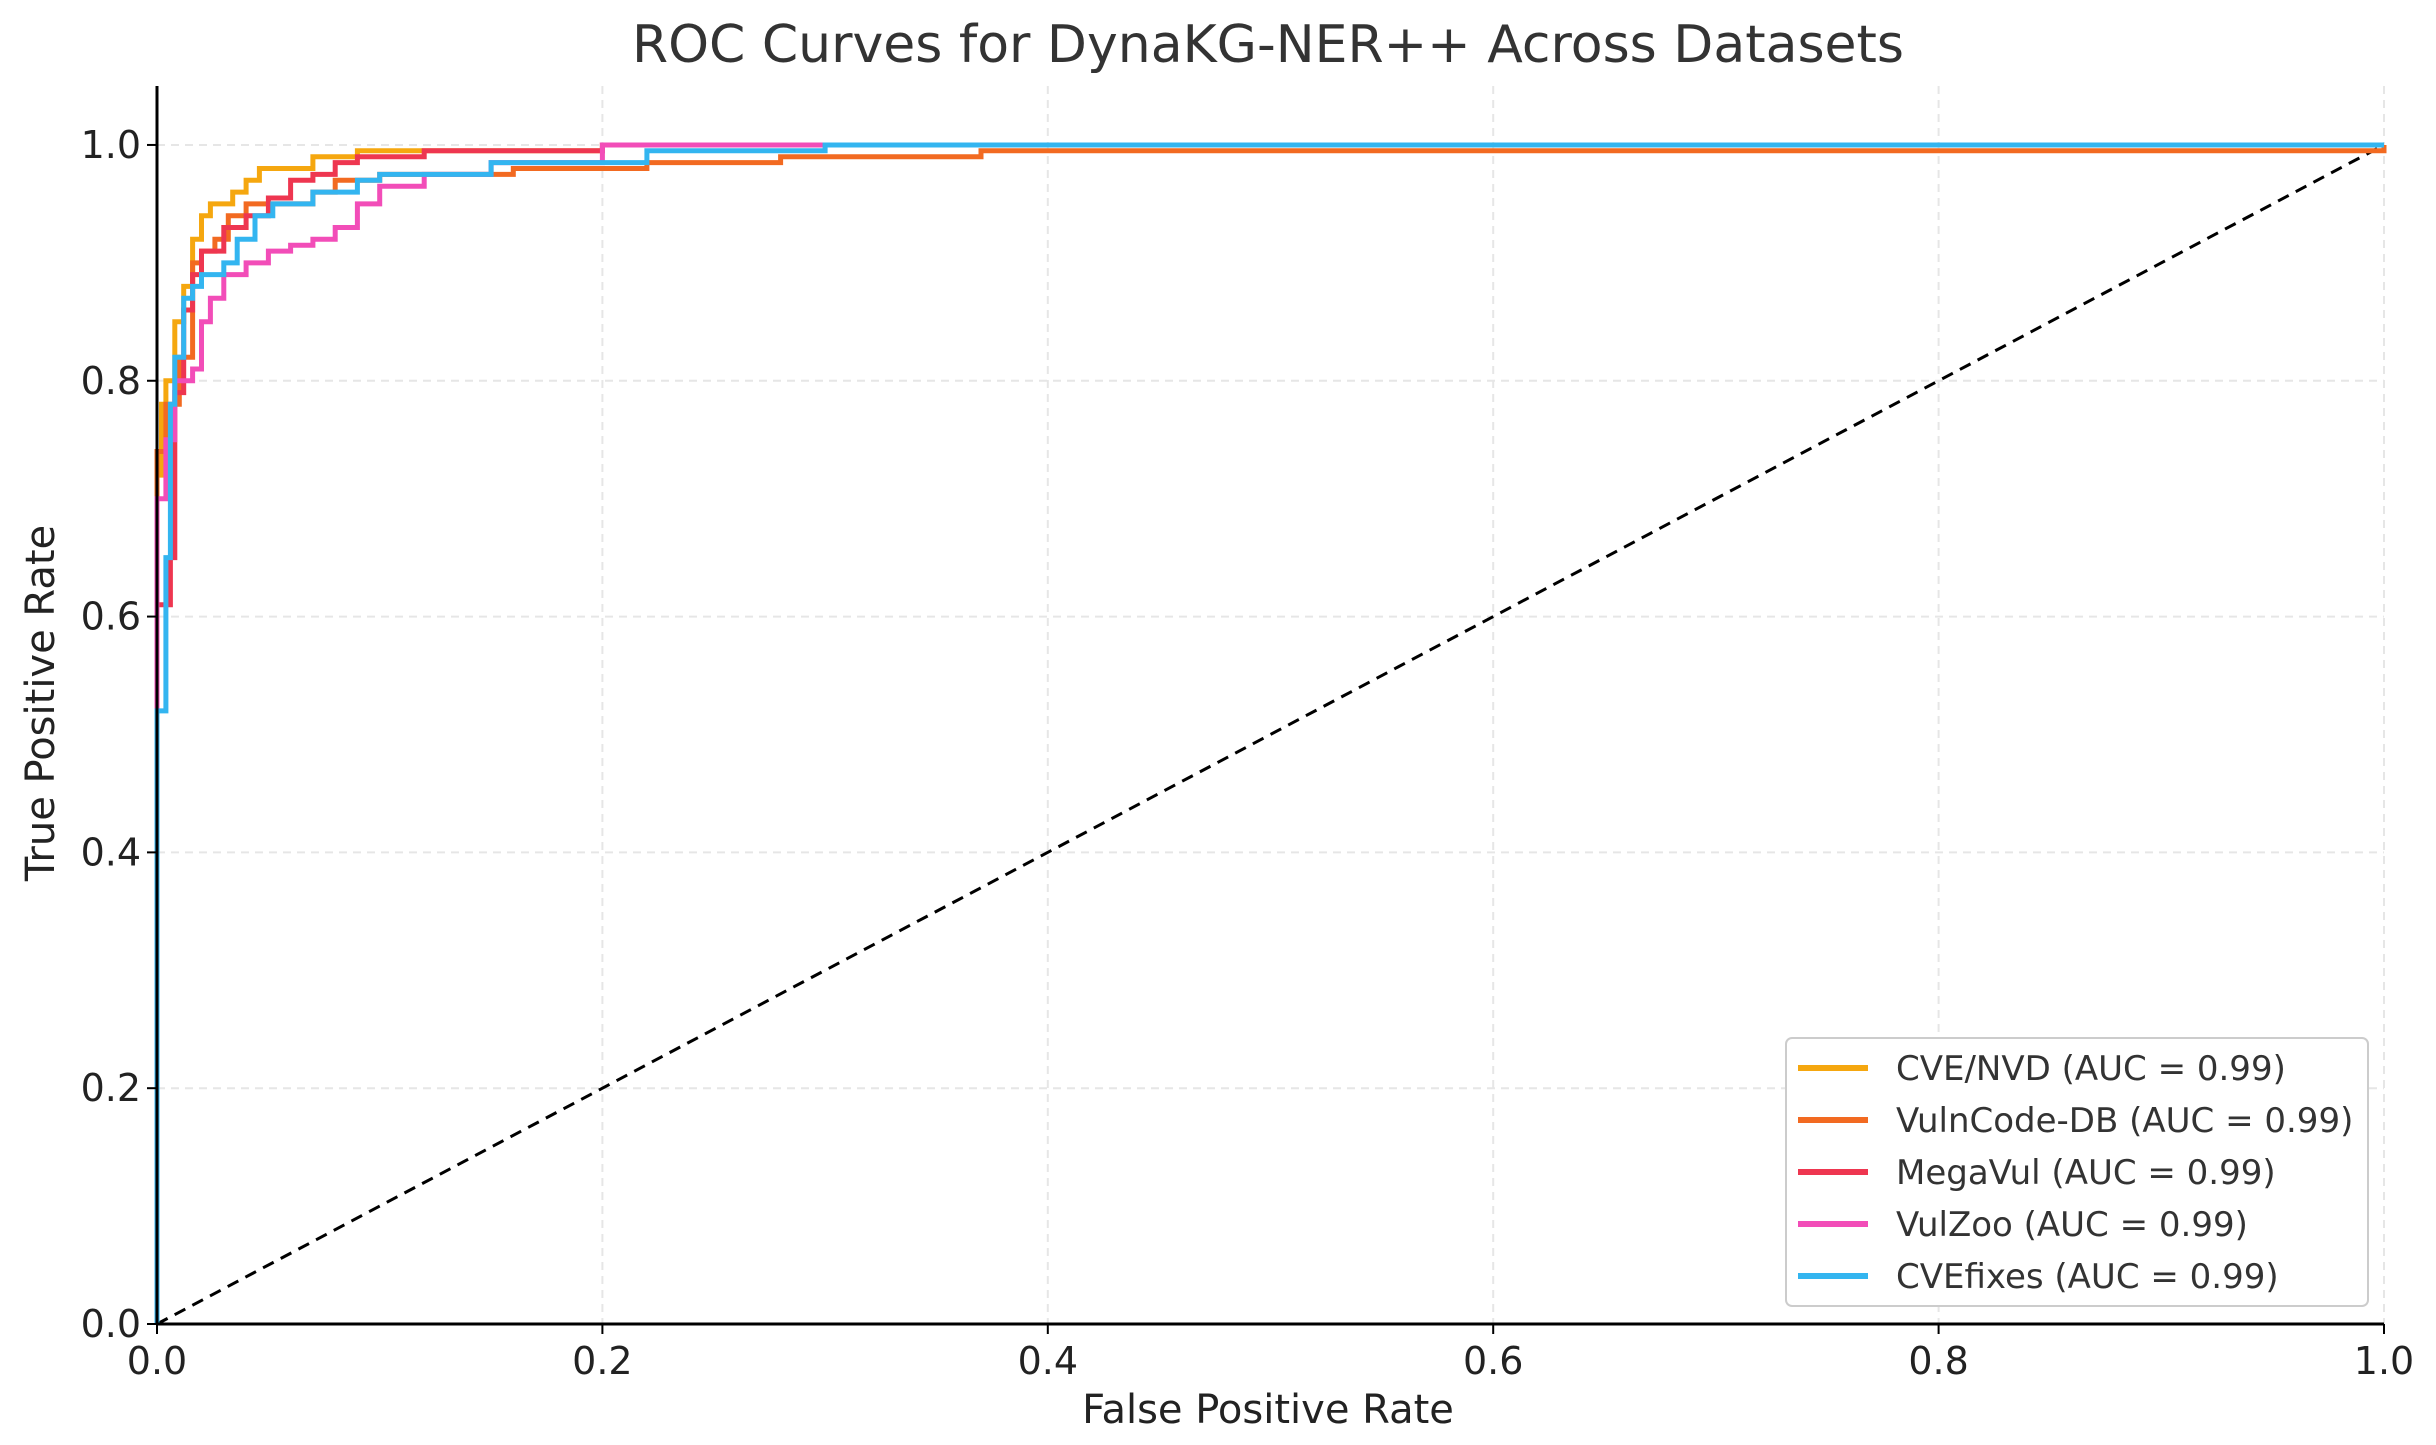 The width and height of the screenshot is (2436, 1445). I want to click on y-tick-label-3: 0.6, so click(111, 617).